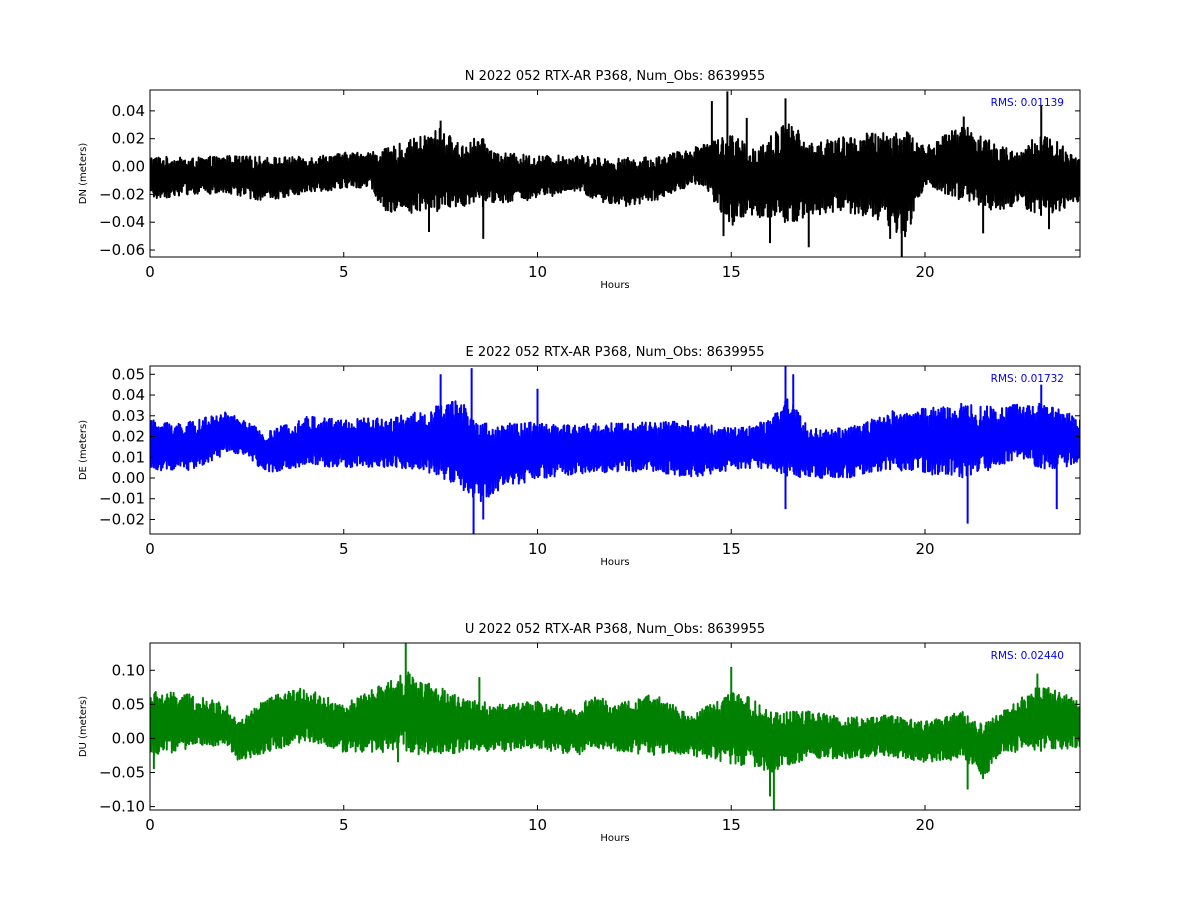  I want to click on y-axis-label: DU (meters), so click(83, 726).